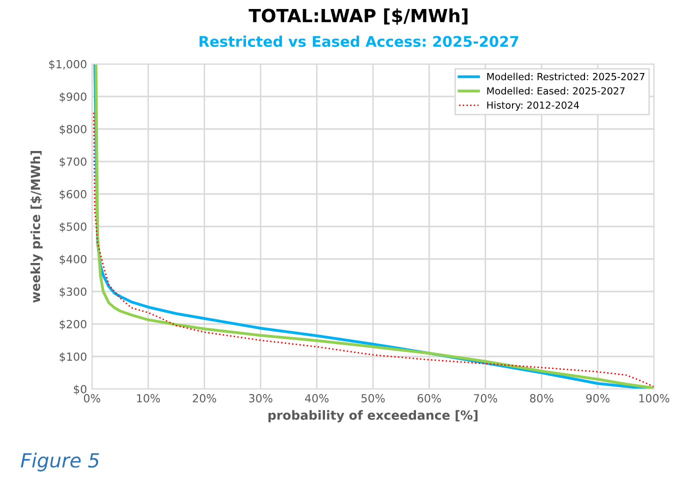  I want to click on y-tick-label: $600, so click(73, 195).